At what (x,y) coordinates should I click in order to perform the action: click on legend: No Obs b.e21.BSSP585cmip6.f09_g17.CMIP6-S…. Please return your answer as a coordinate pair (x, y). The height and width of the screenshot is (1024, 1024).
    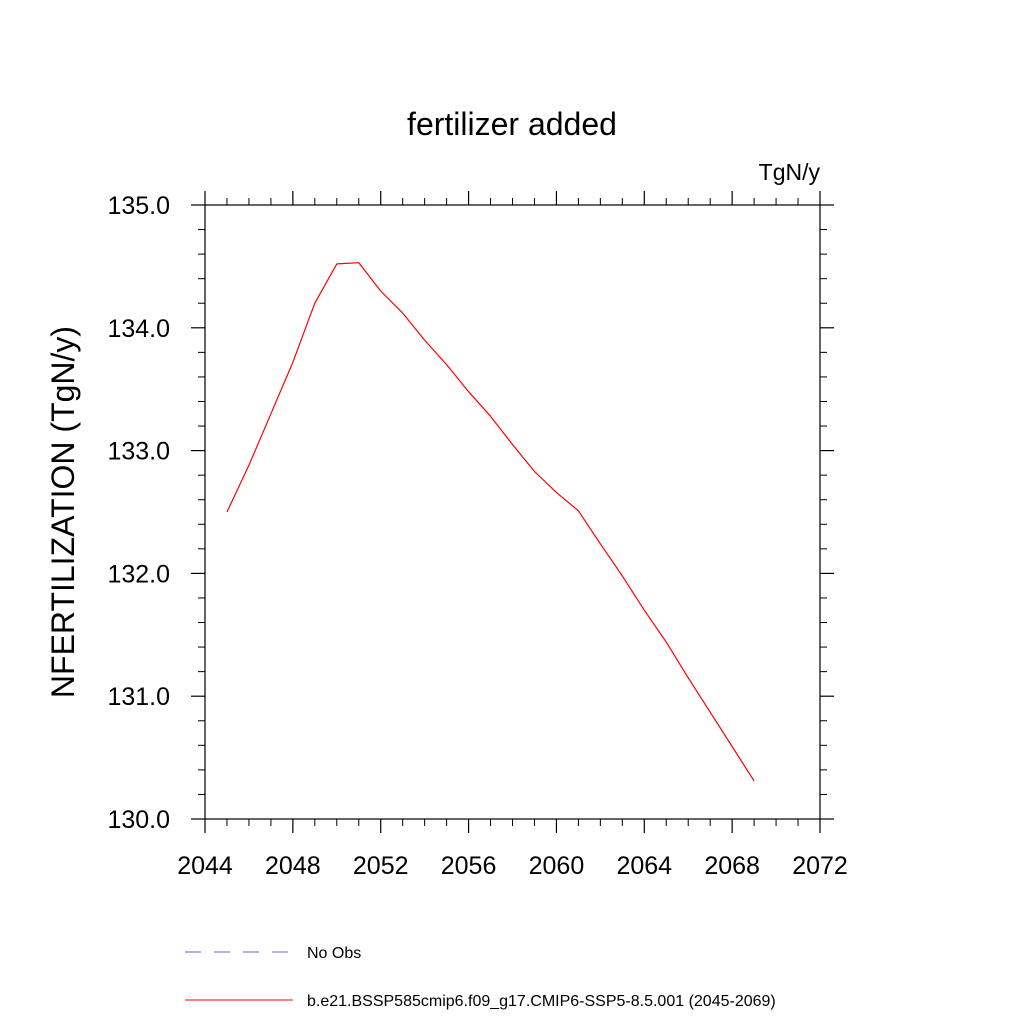
    Looking at the image, I should click on (480, 977).